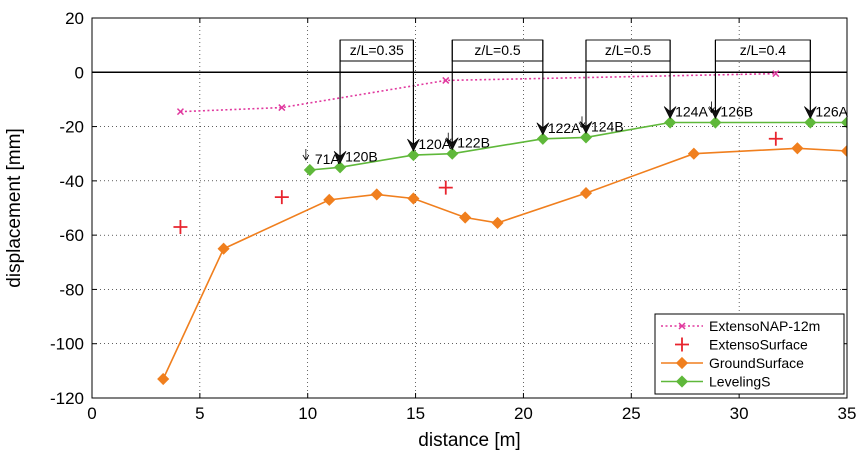 Image resolution: width=860 pixels, height=453 pixels. I want to click on series-levelings, so click(575, 146).